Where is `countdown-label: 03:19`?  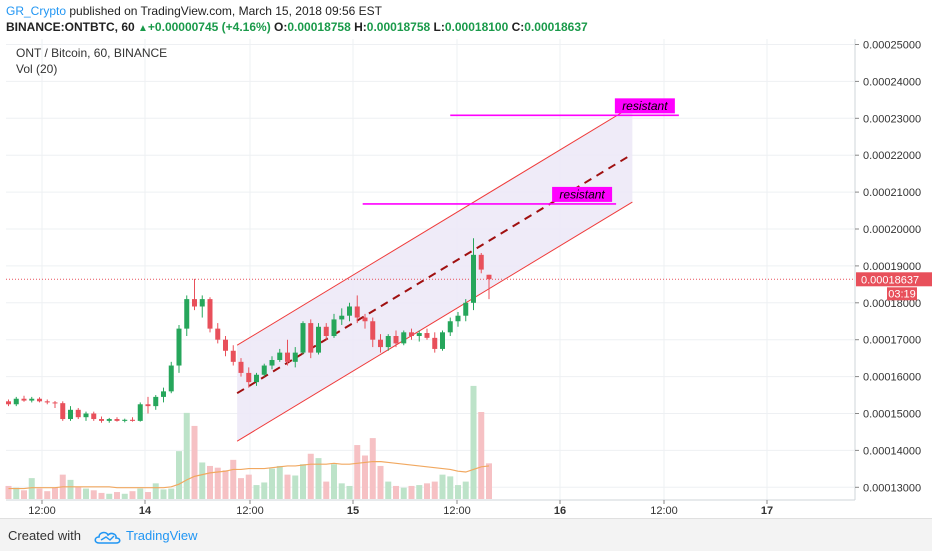 countdown-label: 03:19 is located at coordinates (902, 294).